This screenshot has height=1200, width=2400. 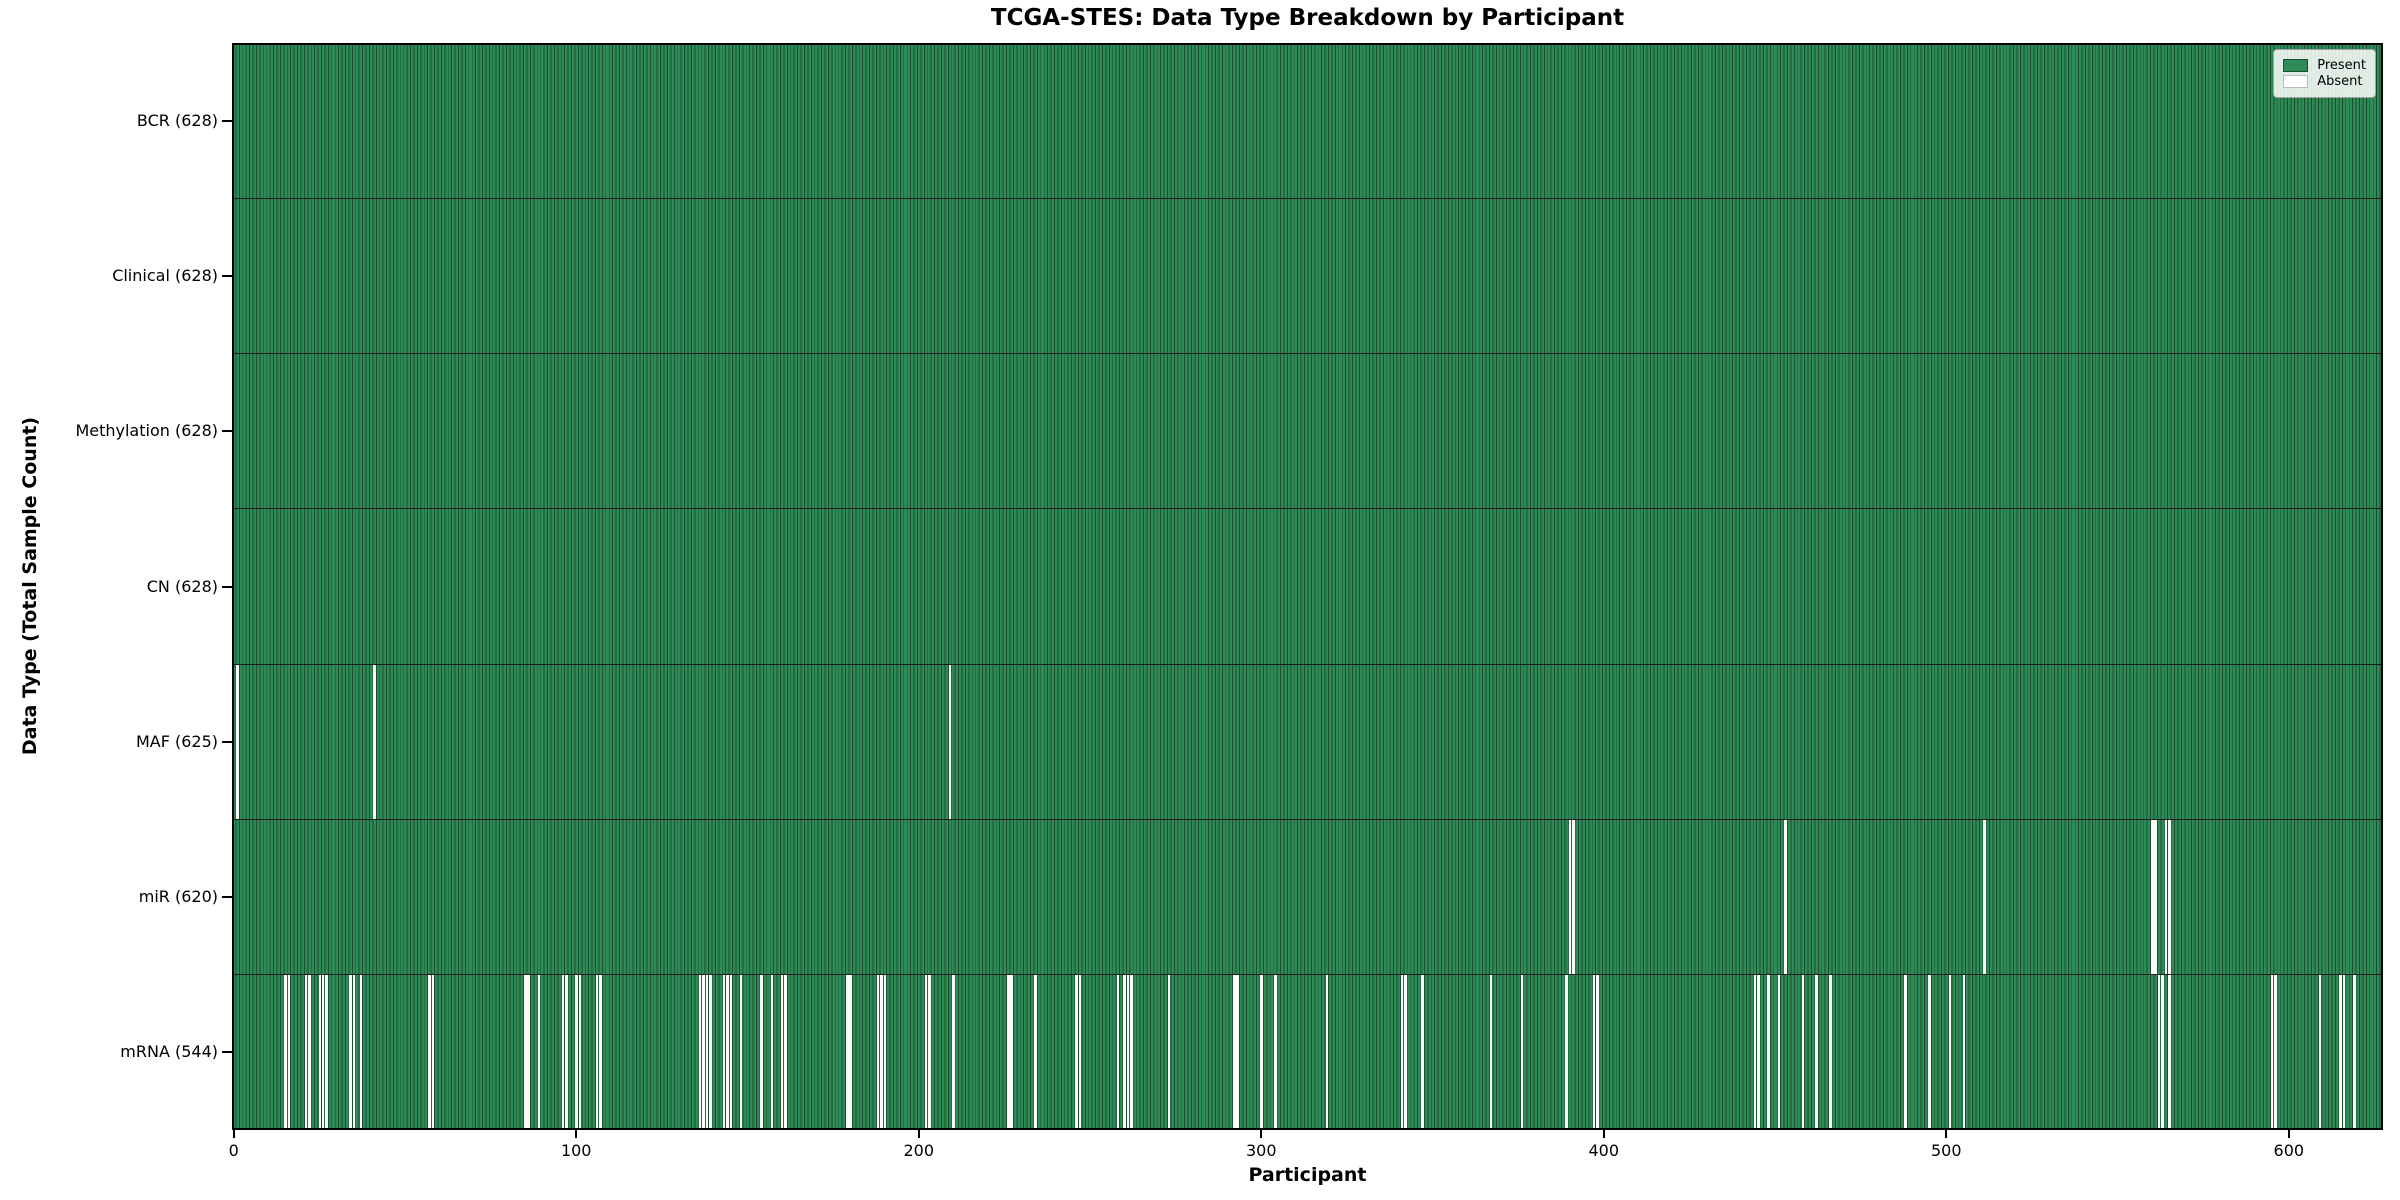 What do you see at coordinates (2324, 65) in the screenshot?
I see `legend-entry: Present` at bounding box center [2324, 65].